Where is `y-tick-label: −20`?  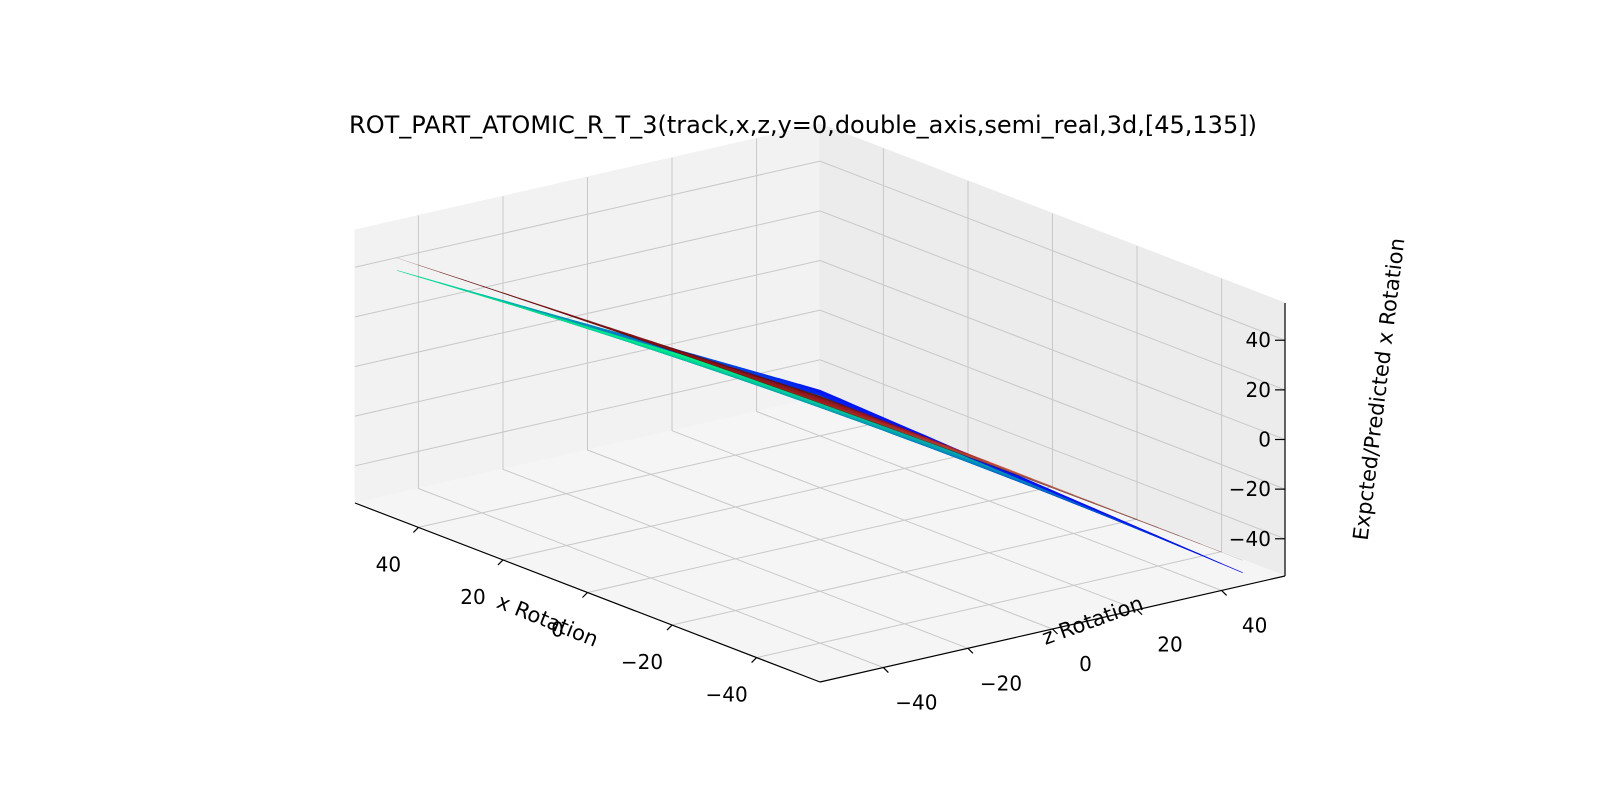
y-tick-label: −20 is located at coordinates (1001, 683).